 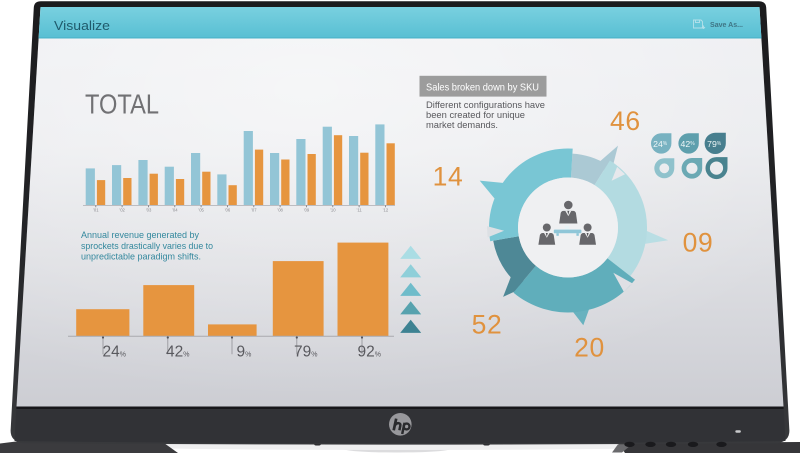 I want to click on svg-text: 24%, so click(x=660, y=144).